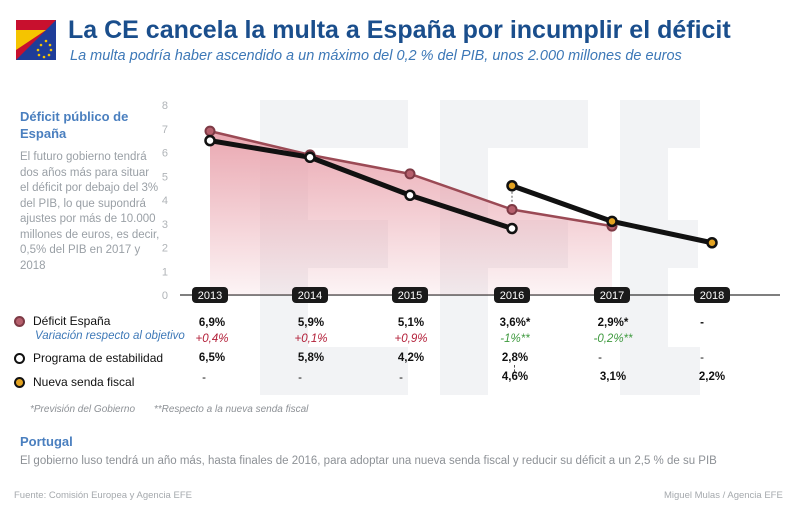 The width and height of the screenshot is (800, 510). Describe the element at coordinates (613, 323) in the screenshot. I see `table-cell: 2,9%*` at that location.